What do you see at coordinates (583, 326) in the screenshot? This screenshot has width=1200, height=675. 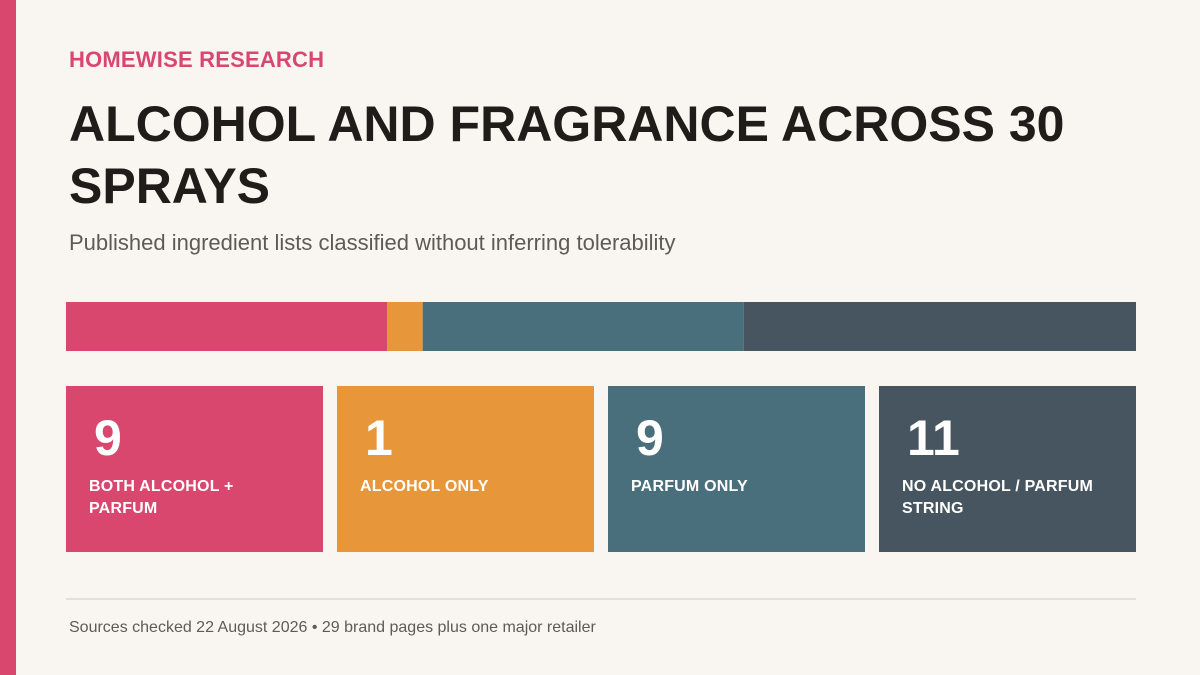 I see `bar-segment-parfum-only` at bounding box center [583, 326].